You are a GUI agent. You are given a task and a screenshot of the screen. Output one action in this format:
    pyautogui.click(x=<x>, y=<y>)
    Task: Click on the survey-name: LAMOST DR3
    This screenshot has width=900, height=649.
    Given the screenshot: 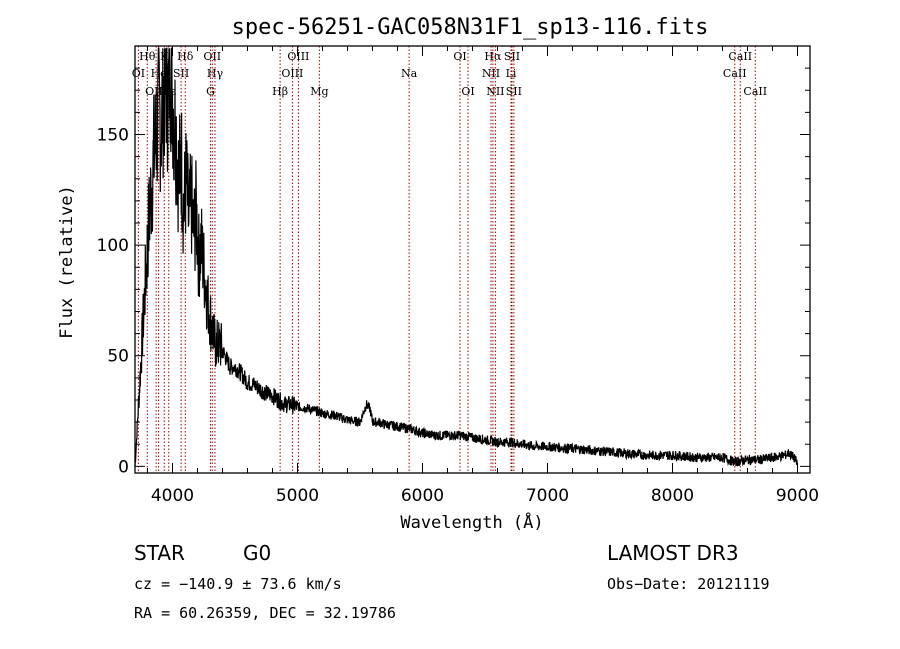 What is the action you would take?
    pyautogui.click(x=673, y=553)
    